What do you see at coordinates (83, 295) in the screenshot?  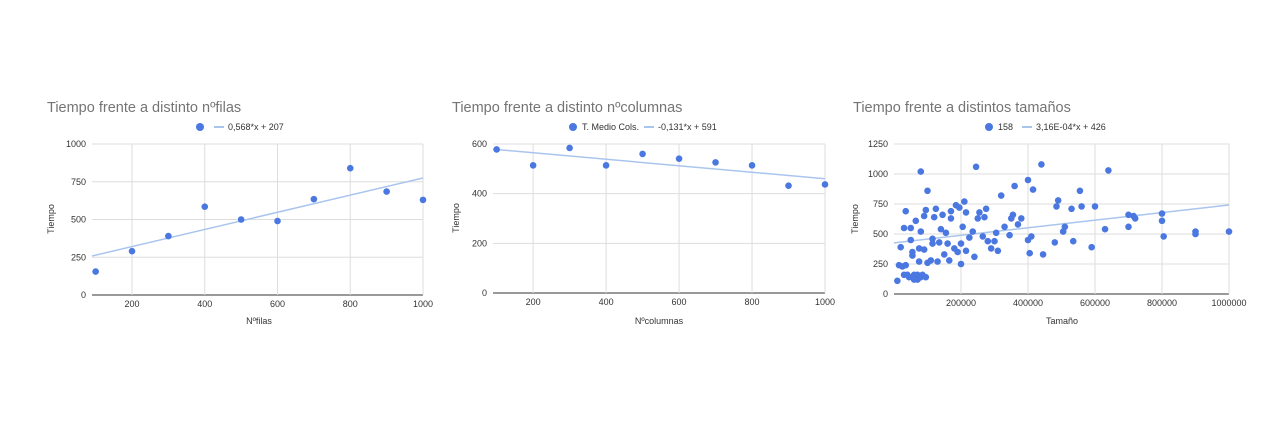 I see `y-tick-label: 0` at bounding box center [83, 295].